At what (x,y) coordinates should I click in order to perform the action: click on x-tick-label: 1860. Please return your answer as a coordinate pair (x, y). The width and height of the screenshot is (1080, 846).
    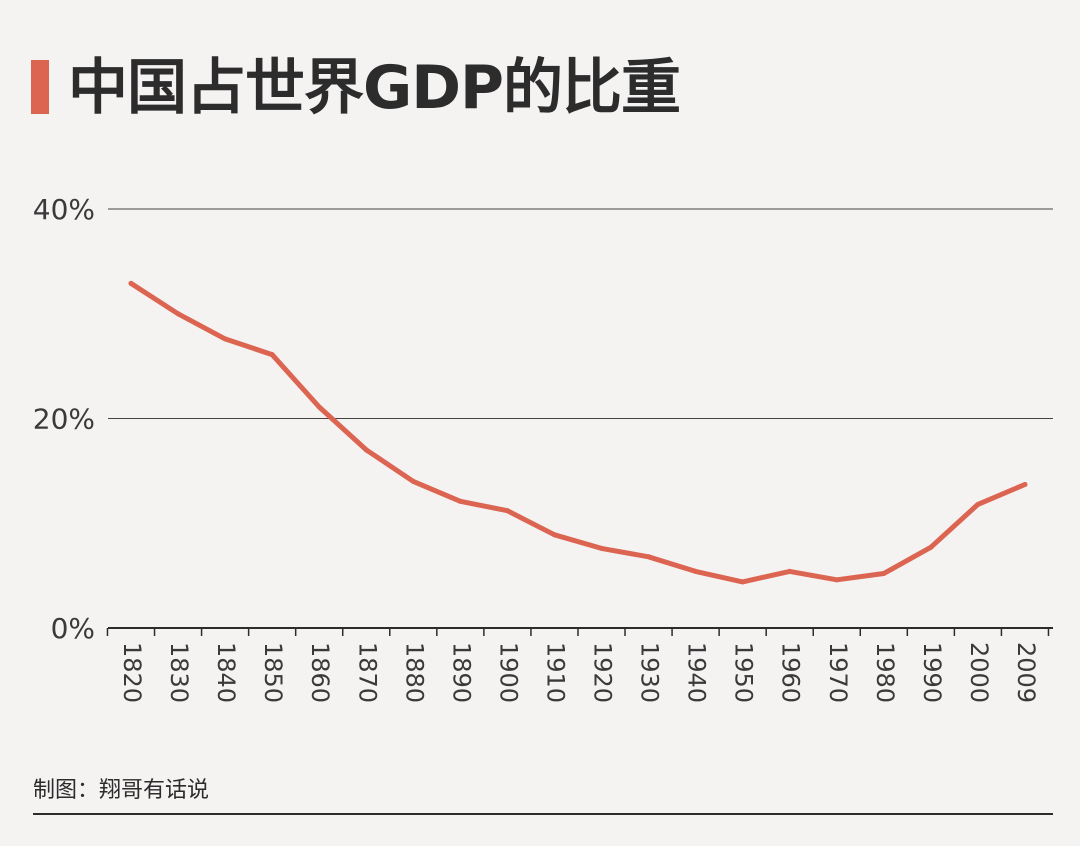
    Looking at the image, I should click on (320, 672).